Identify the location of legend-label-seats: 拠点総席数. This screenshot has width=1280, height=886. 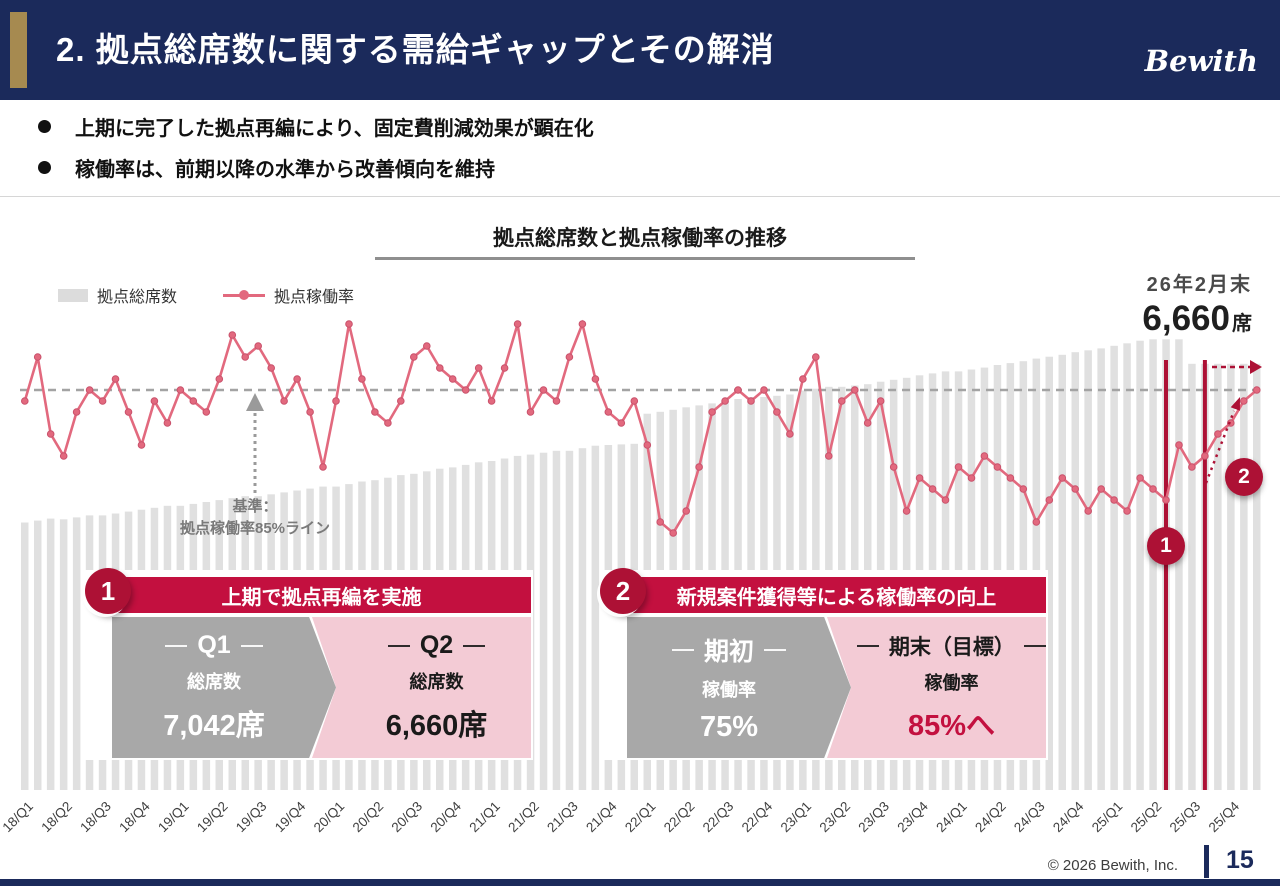
(137, 297).